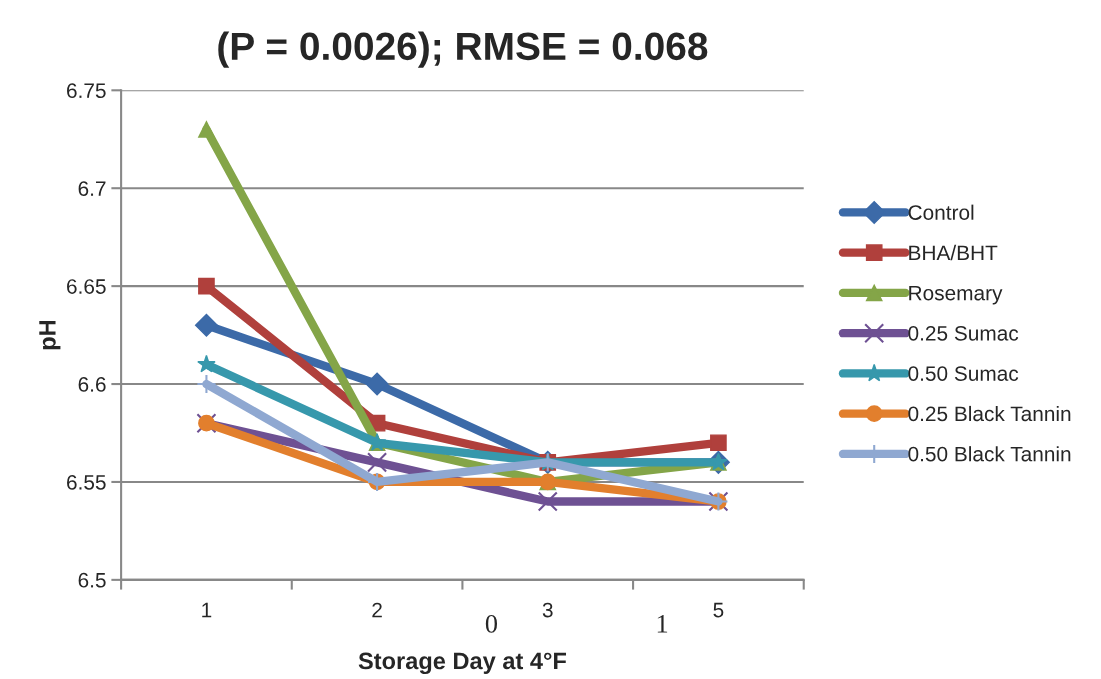  I want to click on legend-label: 0.50 Sumac, so click(963, 373).